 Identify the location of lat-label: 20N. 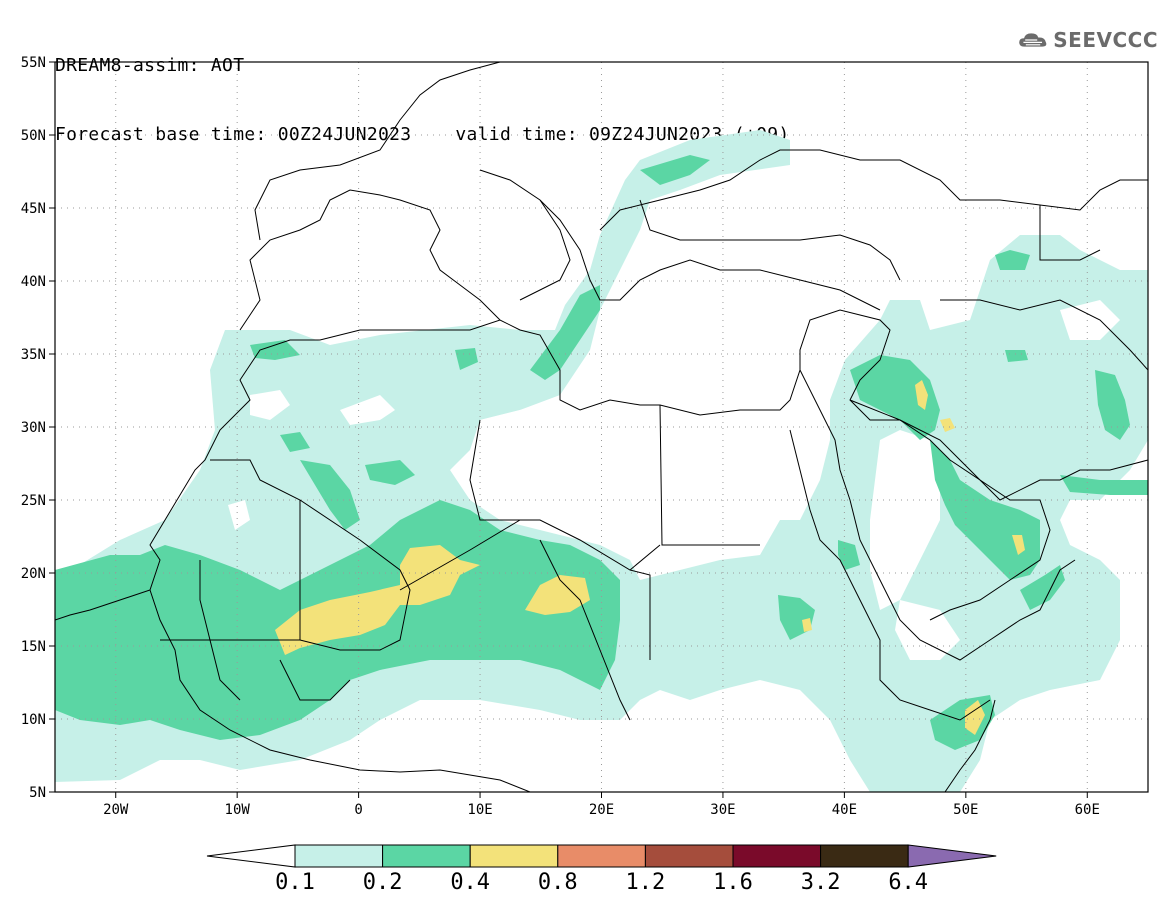
(33, 574).